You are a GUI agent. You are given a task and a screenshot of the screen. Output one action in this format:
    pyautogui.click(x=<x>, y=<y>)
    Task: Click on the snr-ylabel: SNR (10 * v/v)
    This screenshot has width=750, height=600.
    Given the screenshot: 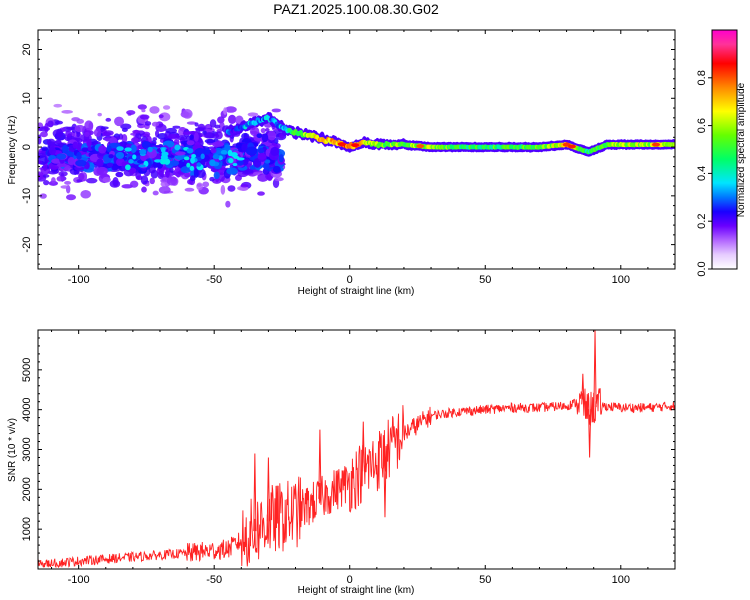 What is the action you would take?
    pyautogui.click(x=12, y=450)
    